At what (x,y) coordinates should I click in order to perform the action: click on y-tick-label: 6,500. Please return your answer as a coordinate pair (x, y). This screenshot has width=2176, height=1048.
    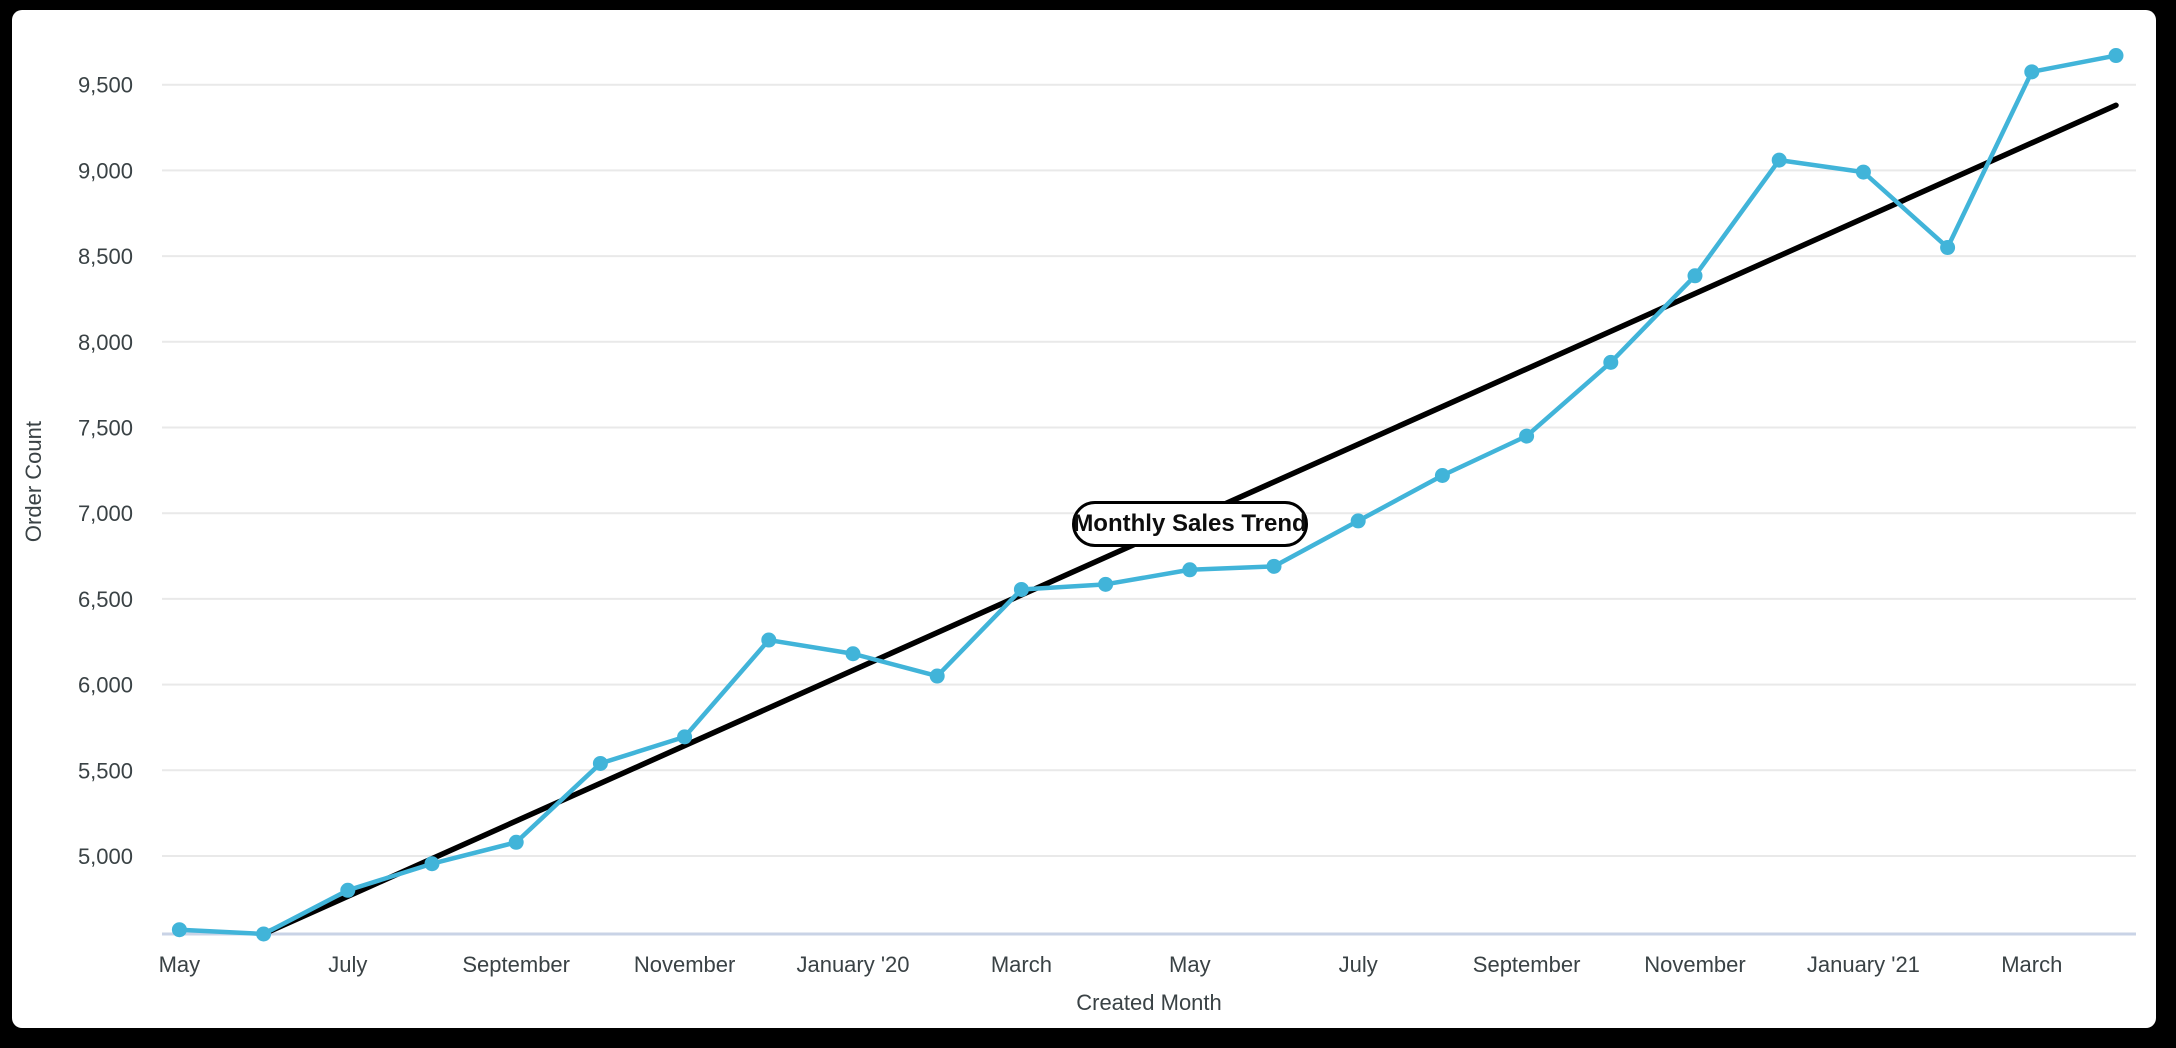
    Looking at the image, I should click on (105, 599).